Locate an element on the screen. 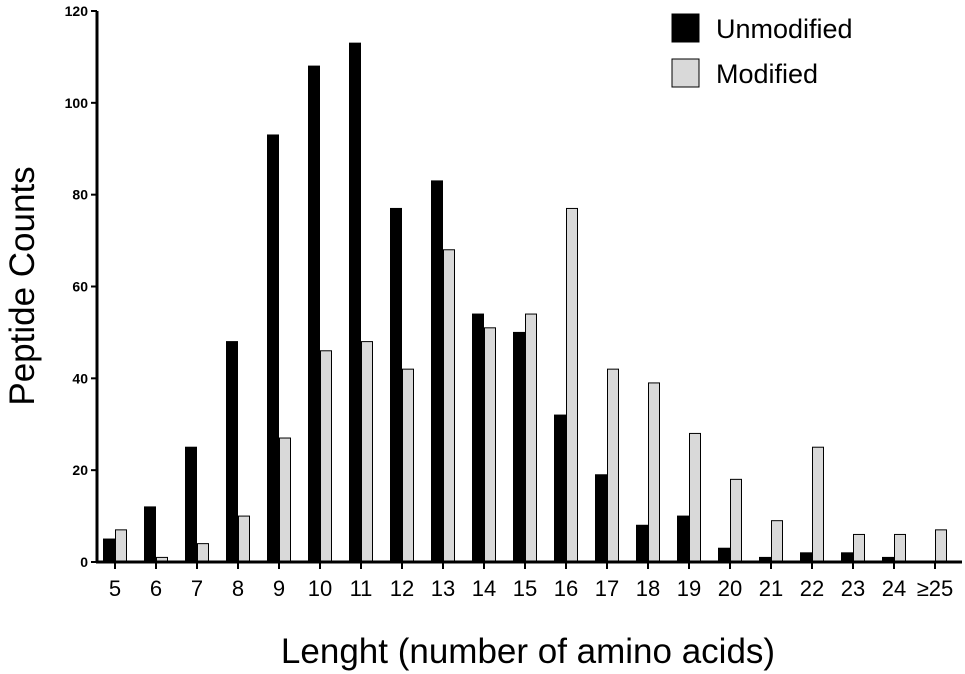 This screenshot has width=965, height=674. x-tick-label: 7 is located at coordinates (197, 588).